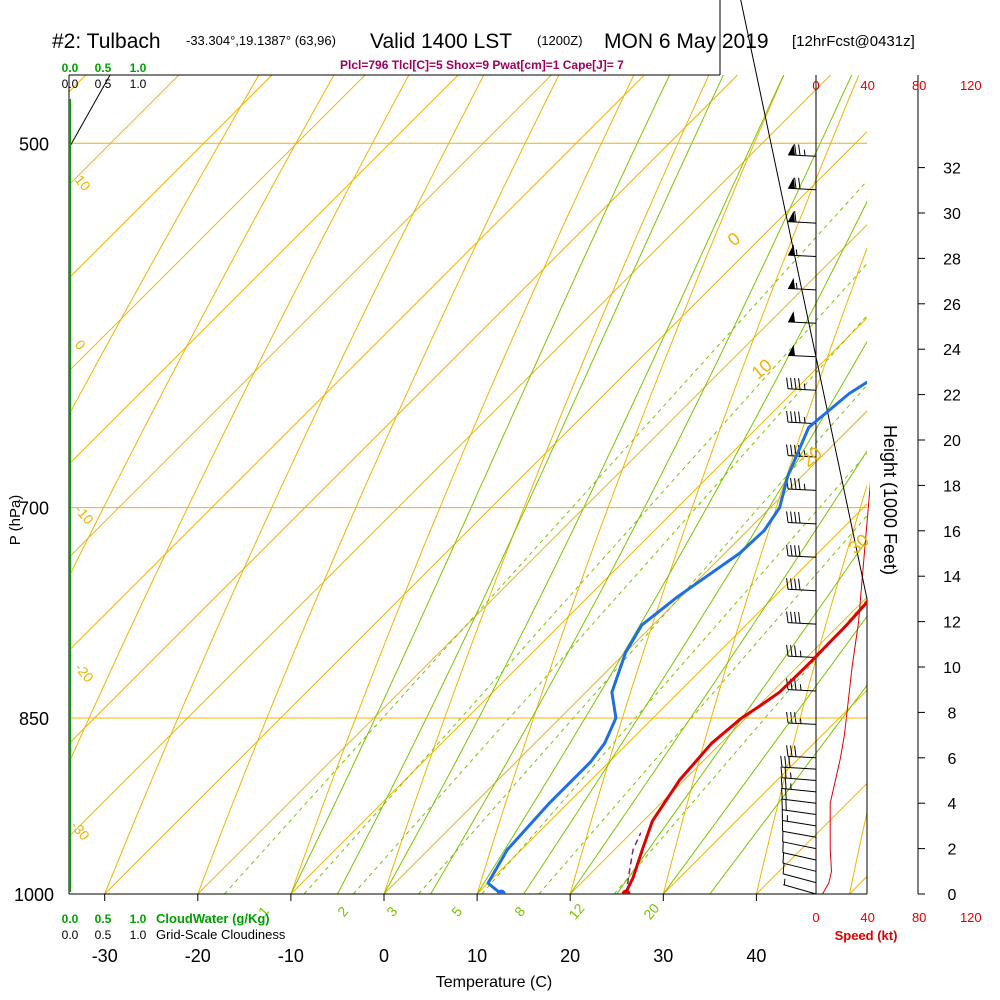 The width and height of the screenshot is (1000, 1000). Describe the element at coordinates (80, 345) in the screenshot. I see `dry-adiabat-label: 0` at that location.